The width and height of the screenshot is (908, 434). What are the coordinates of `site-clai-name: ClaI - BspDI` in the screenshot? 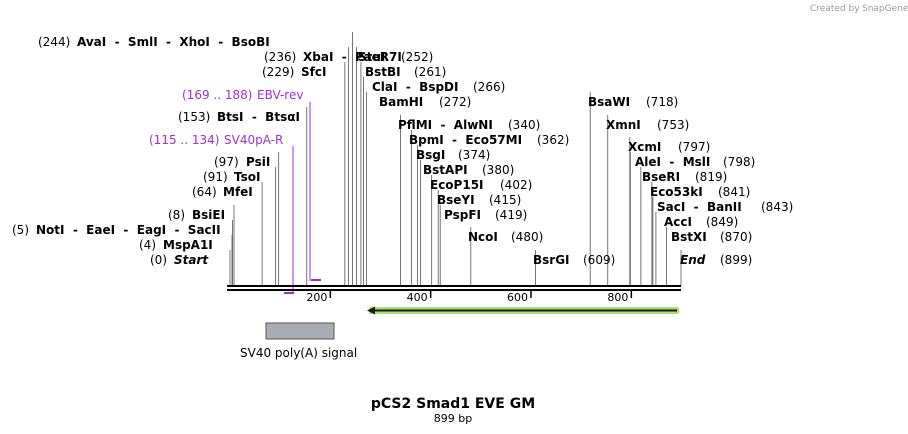 It's located at (415, 87).